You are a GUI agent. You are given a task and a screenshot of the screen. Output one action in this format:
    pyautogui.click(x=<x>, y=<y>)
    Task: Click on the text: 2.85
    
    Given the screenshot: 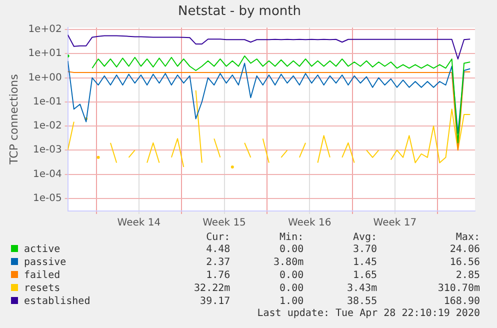 What is the action you would take?
    pyautogui.click(x=467, y=275)
    